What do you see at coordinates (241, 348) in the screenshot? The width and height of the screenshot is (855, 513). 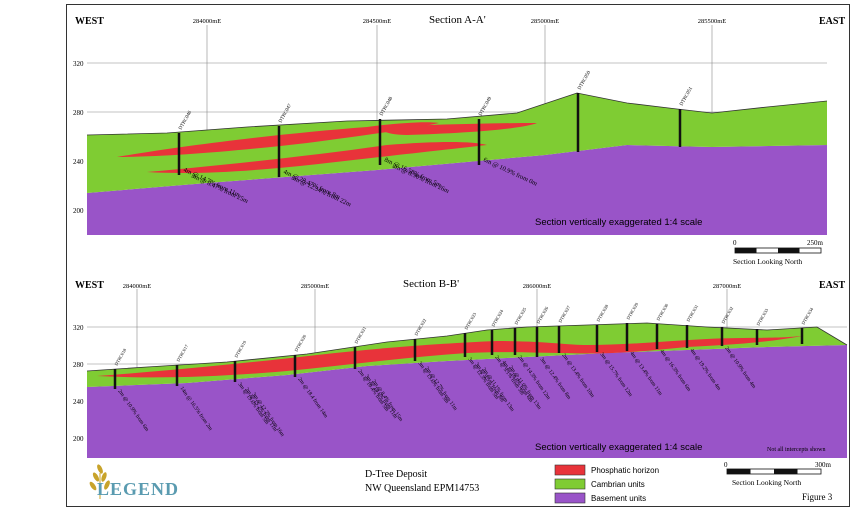 I see `panel-b-hole-id: DTRC019` at bounding box center [241, 348].